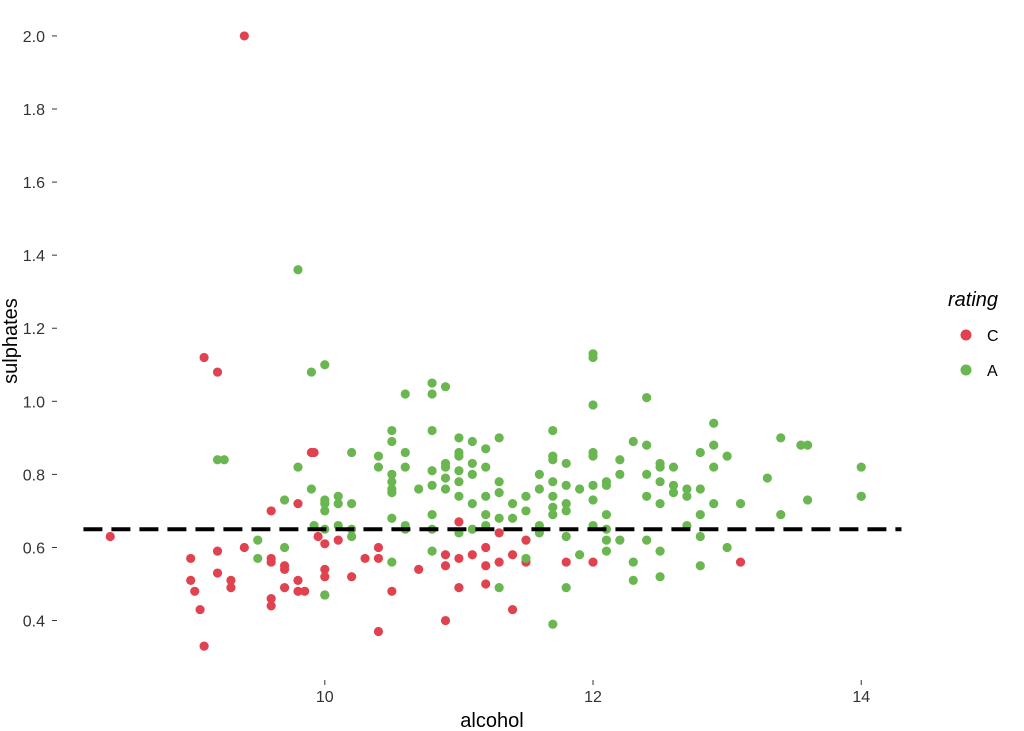 The image size is (1024, 731). Describe the element at coordinates (973, 334) in the screenshot. I see `legend: rating C A` at that location.